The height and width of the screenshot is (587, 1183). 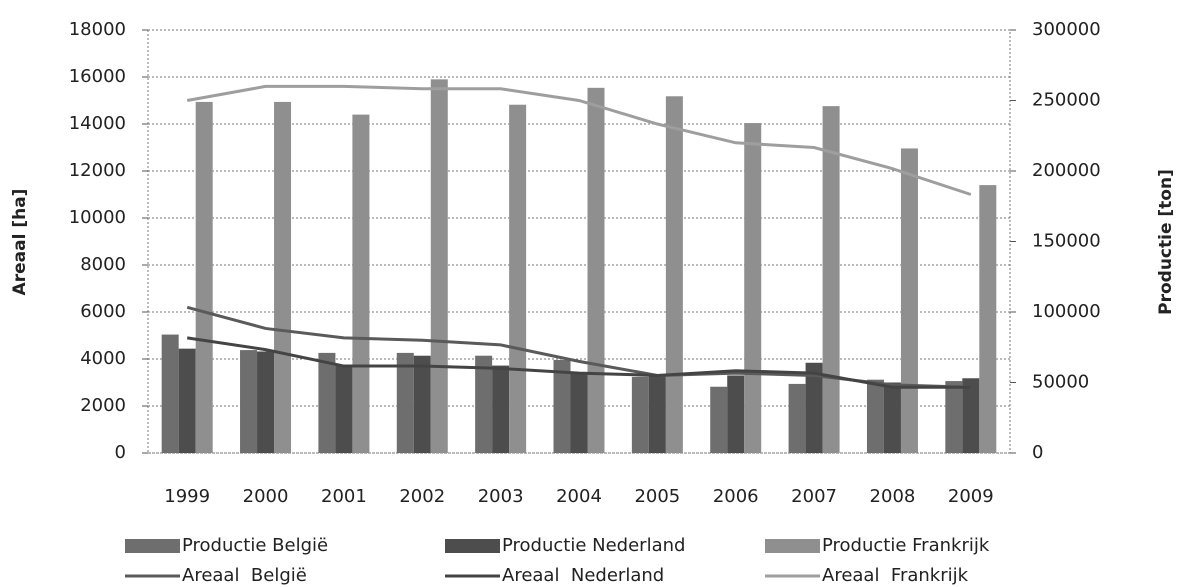 I want to click on y-tick-label: 2000, so click(x=103, y=405).